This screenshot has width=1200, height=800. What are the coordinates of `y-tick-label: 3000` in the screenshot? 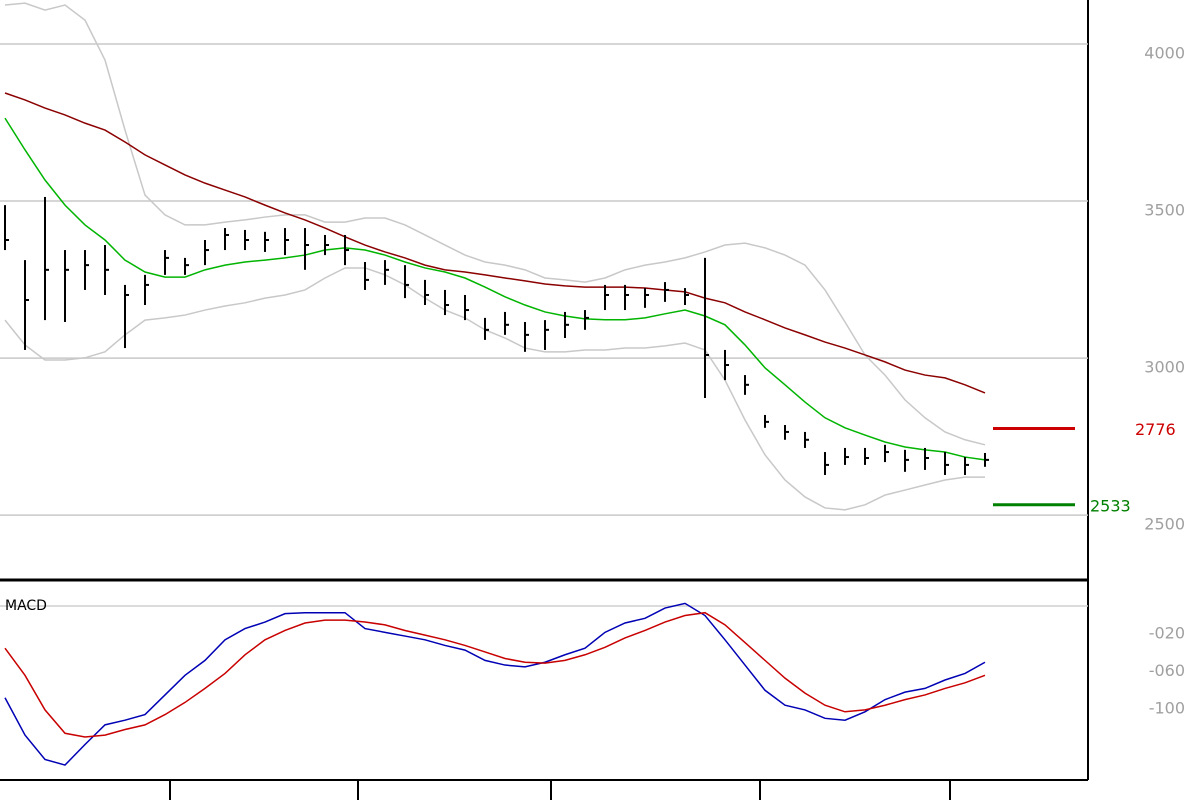 It's located at (1164, 367).